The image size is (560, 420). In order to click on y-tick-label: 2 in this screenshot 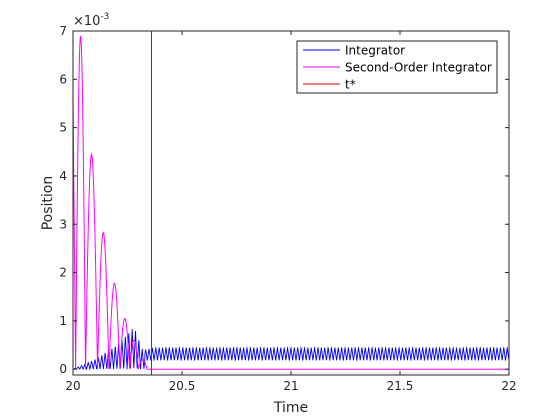, I will do `click(63, 273)`.